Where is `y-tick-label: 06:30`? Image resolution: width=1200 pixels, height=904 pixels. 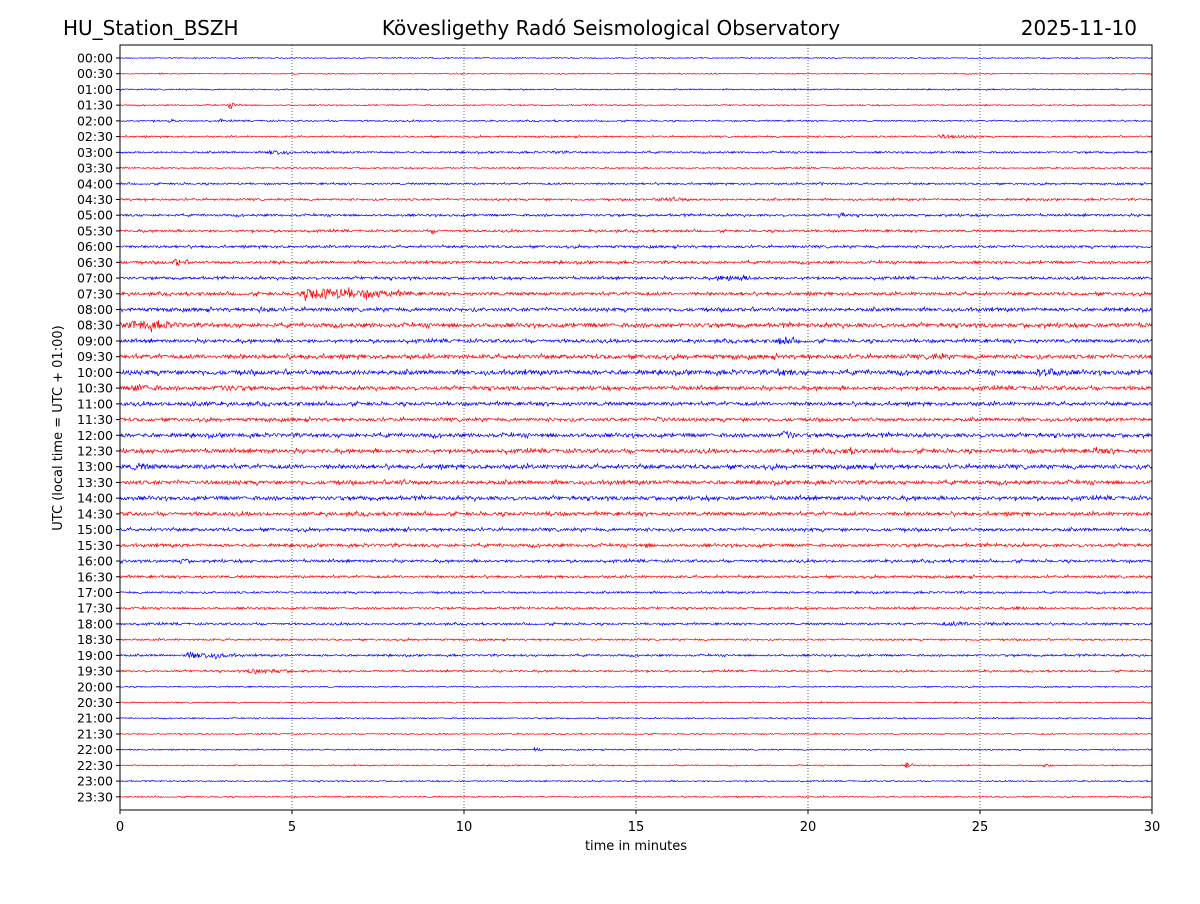
y-tick-label: 06:30 is located at coordinates (95, 262).